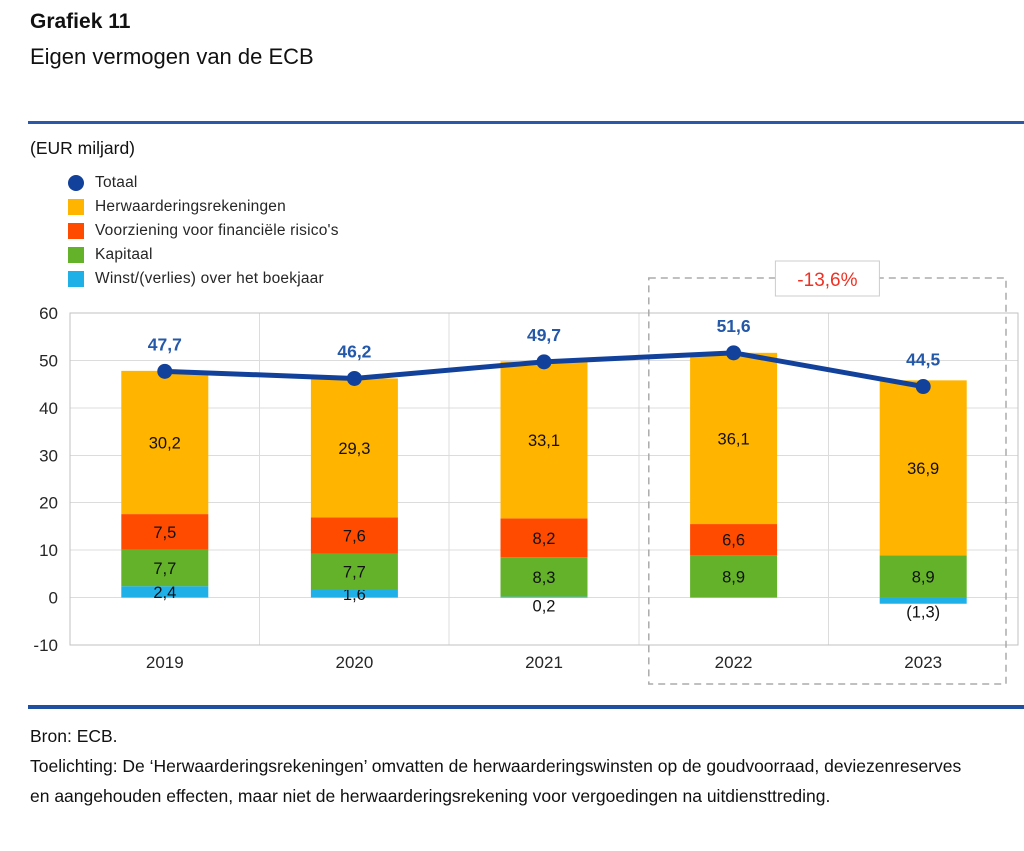 This screenshot has height=851, width=1024. What do you see at coordinates (209, 278) in the screenshot?
I see `legend-item-label: Winst/(verlies) over het boekjaar` at bounding box center [209, 278].